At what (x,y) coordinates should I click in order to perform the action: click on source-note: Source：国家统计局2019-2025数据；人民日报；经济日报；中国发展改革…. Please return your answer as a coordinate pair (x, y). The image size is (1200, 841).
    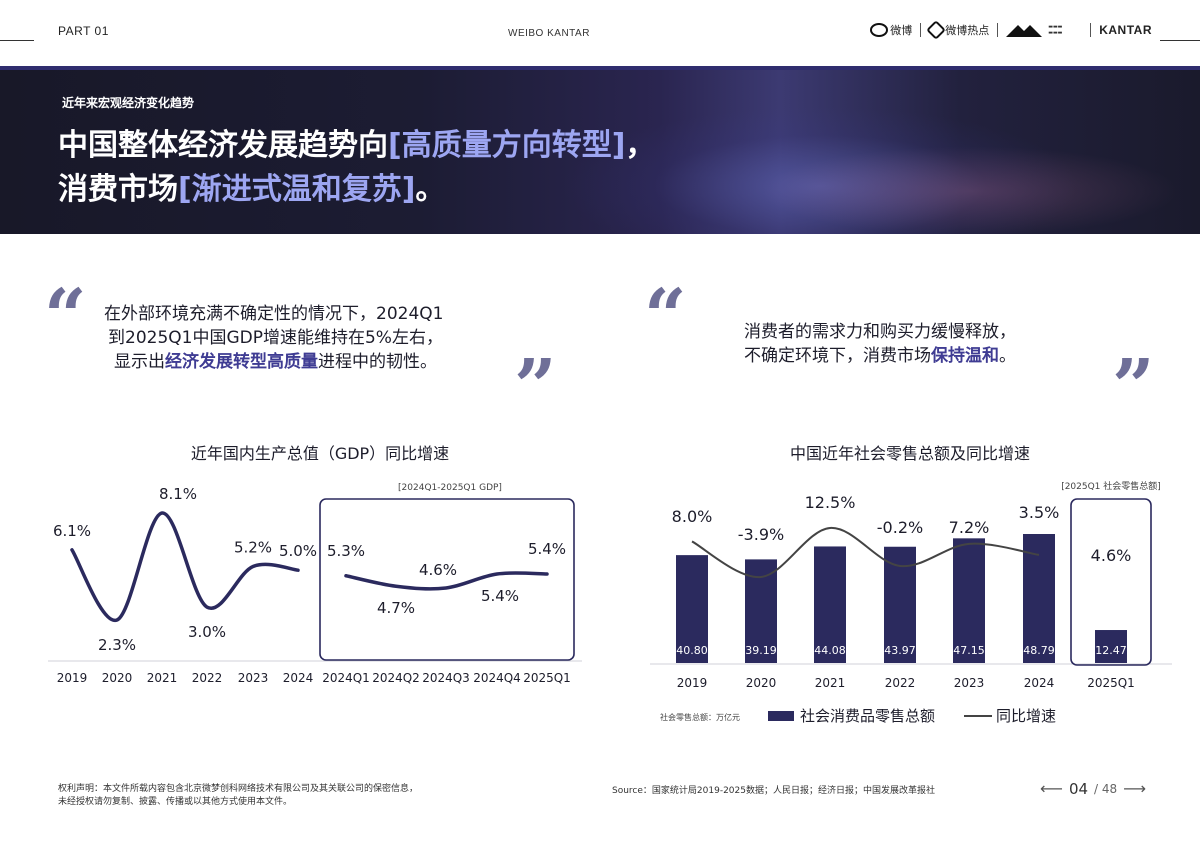
    Looking at the image, I should click on (773, 791).